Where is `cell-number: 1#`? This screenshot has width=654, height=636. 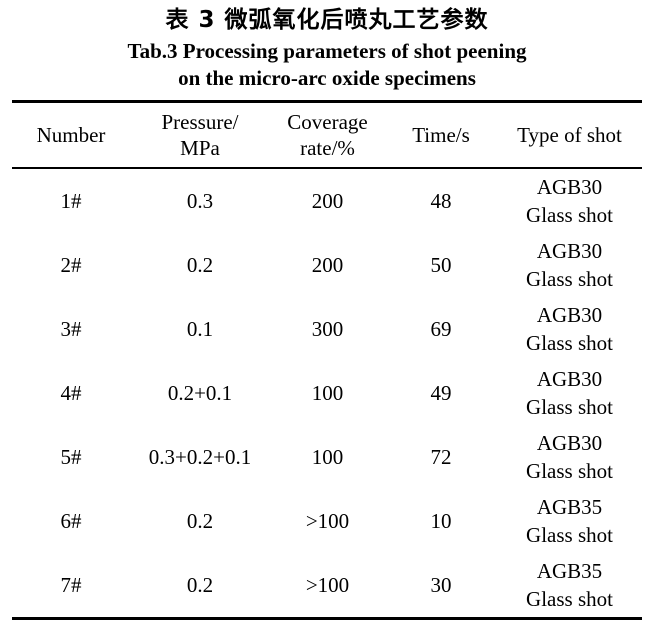 cell-number: 1# is located at coordinates (71, 200).